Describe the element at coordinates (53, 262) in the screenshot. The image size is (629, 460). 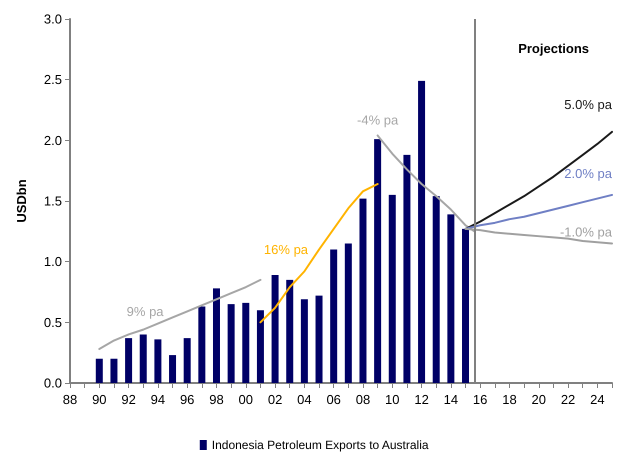
I see `y-tick-label: 1.0` at that location.